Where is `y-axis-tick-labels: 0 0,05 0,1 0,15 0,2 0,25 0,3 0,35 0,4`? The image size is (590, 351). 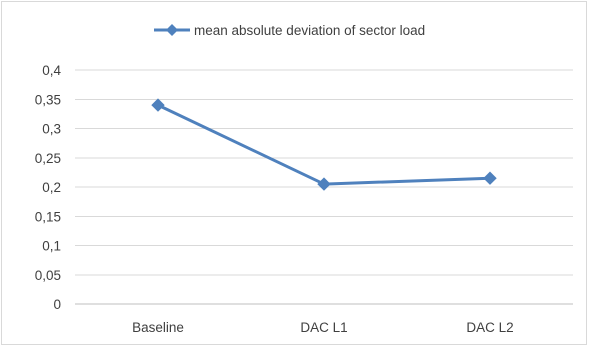
y-axis-tick-labels: 0 0,05 0,1 0,15 0,2 0,25 0,3 0,35 0,4 is located at coordinates (48, 187).